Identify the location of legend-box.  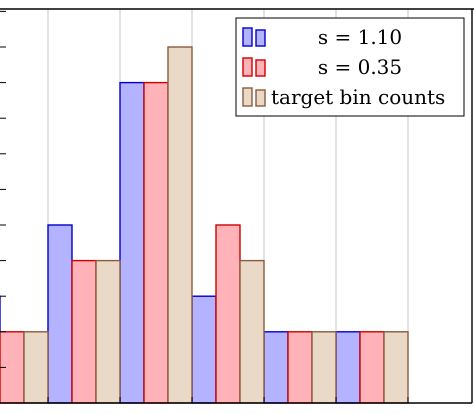
(350, 67).